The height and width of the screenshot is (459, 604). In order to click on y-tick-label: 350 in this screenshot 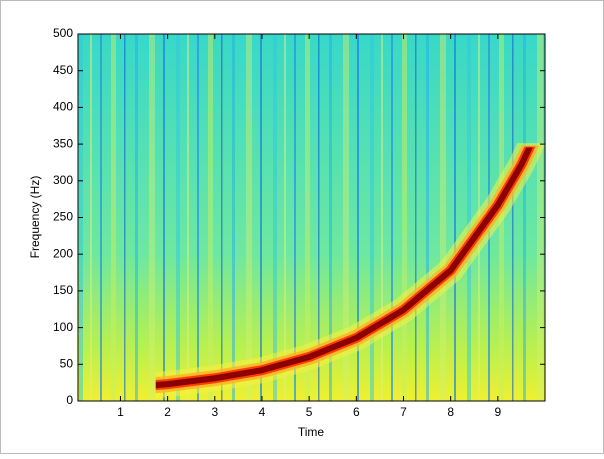, I will do `click(63, 143)`.